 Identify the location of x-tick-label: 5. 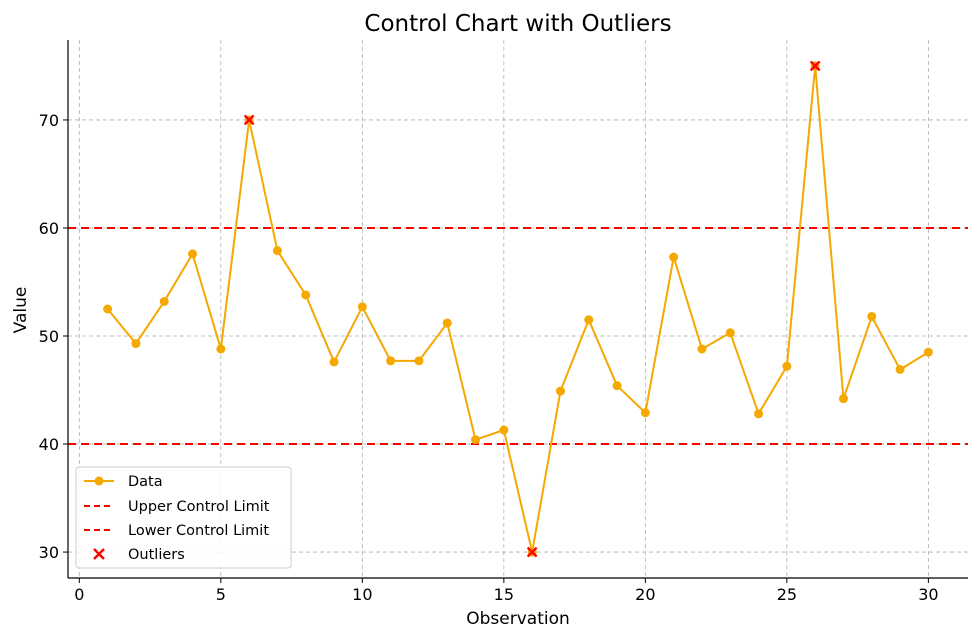
(221, 594).